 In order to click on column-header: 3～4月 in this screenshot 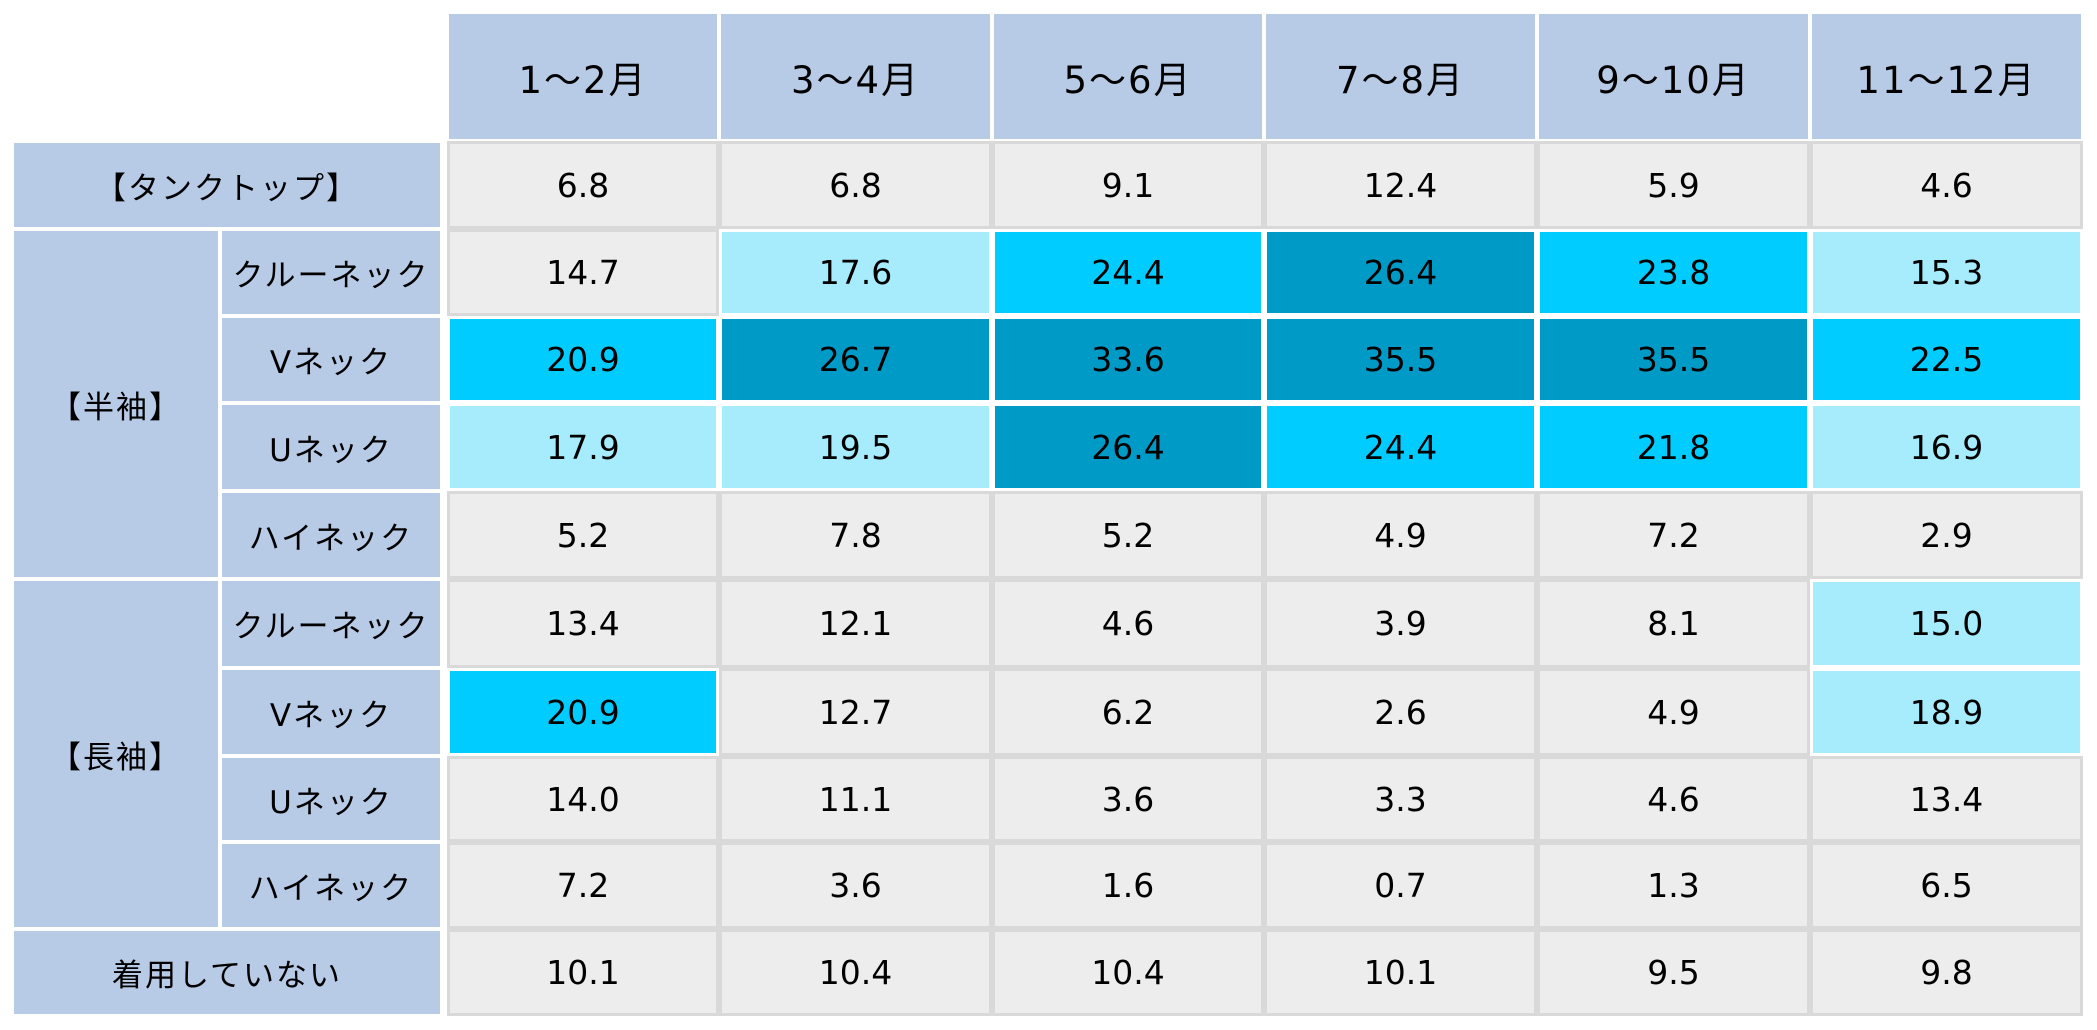, I will do `click(855, 76)`.